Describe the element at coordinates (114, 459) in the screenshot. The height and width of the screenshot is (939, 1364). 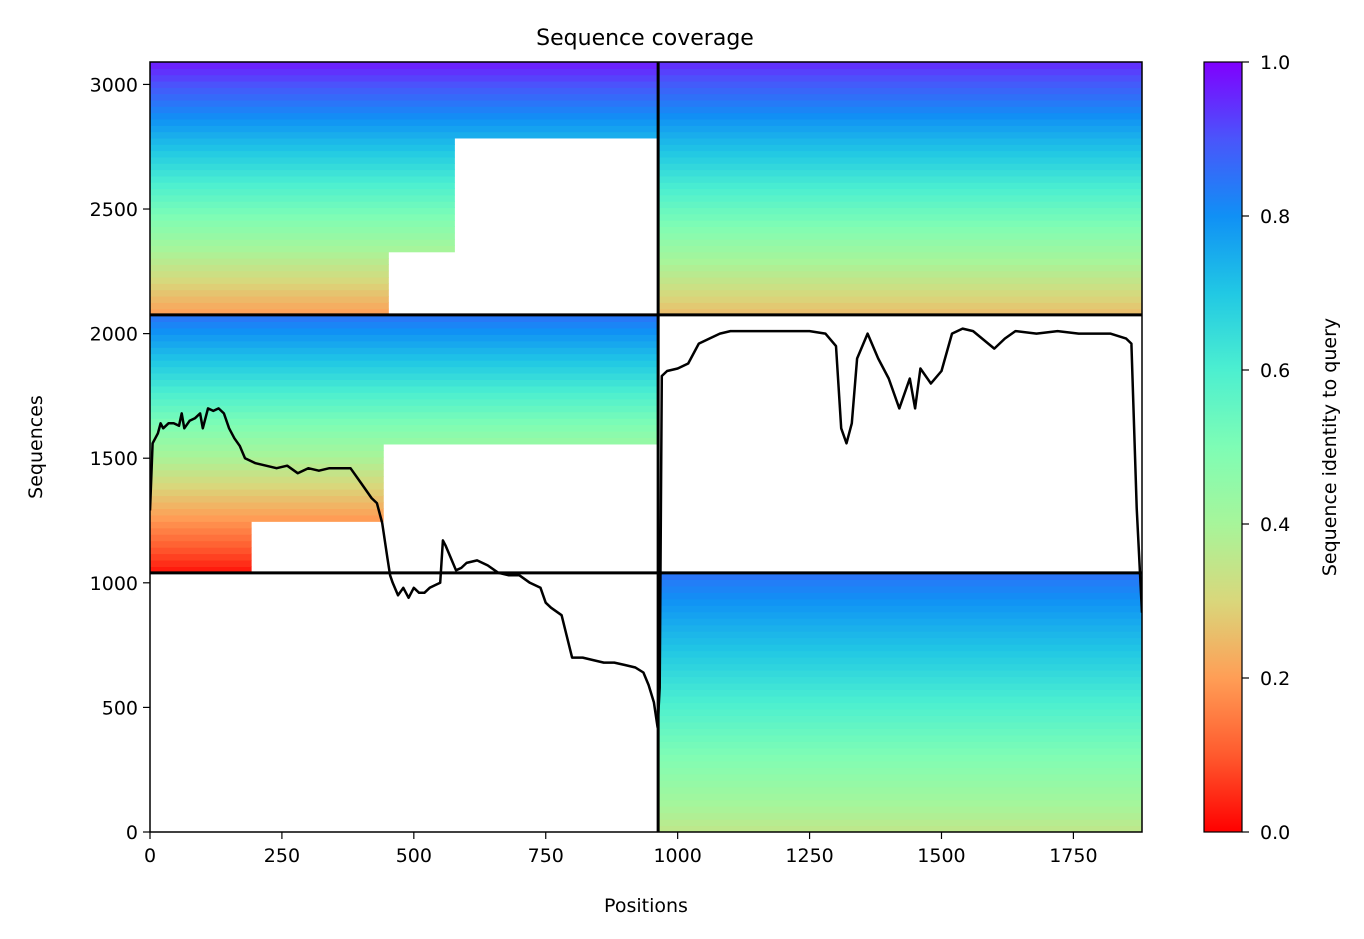
I see `y-tick-label: 1500` at that location.